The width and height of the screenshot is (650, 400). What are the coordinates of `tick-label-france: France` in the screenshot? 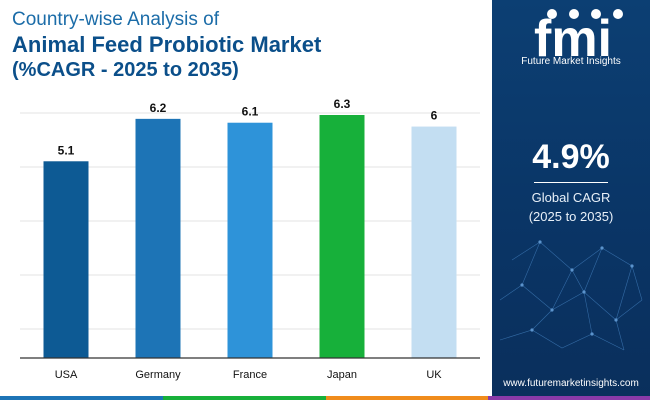 It's located at (250, 375).